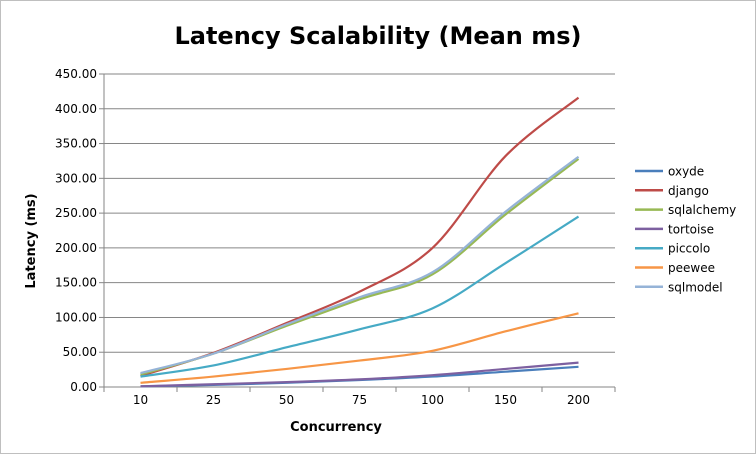 This screenshot has height=454, width=756. What do you see at coordinates (359, 374) in the screenshot?
I see `series-line-tortoise` at bounding box center [359, 374].